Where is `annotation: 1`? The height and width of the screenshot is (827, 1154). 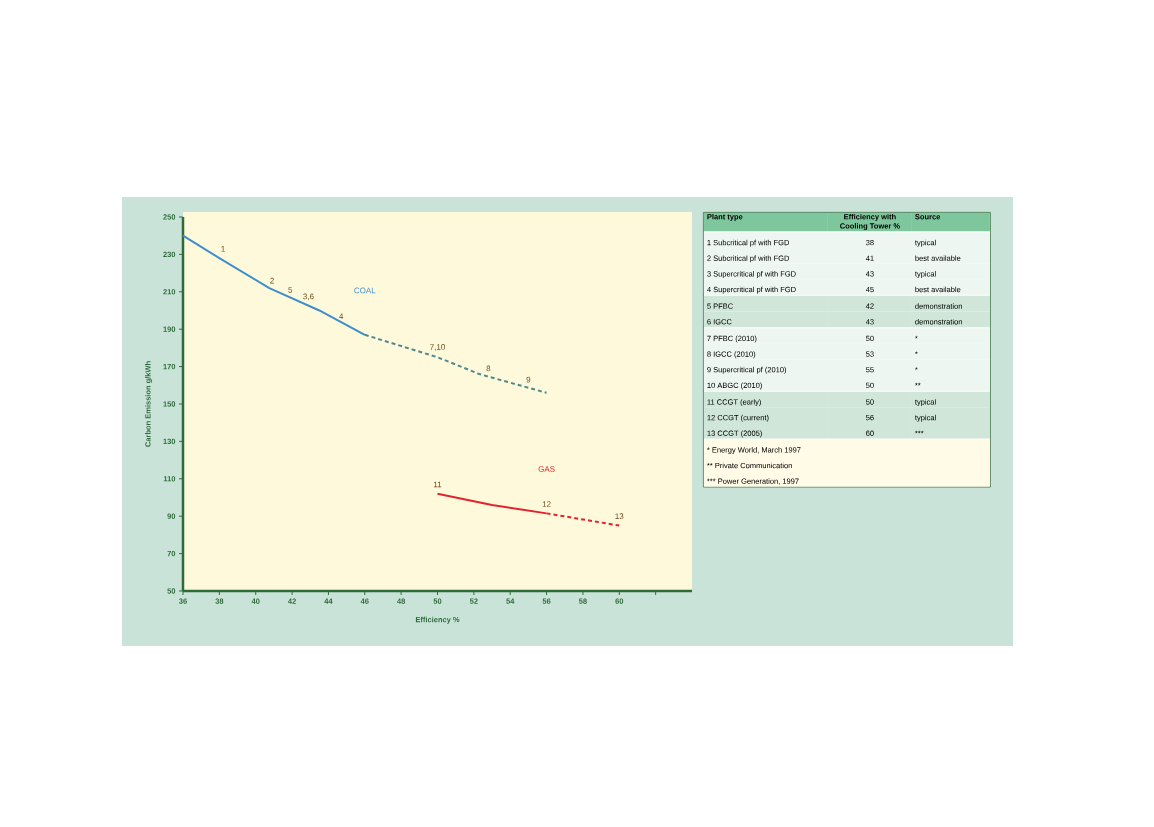 annotation: 1 is located at coordinates (223, 249).